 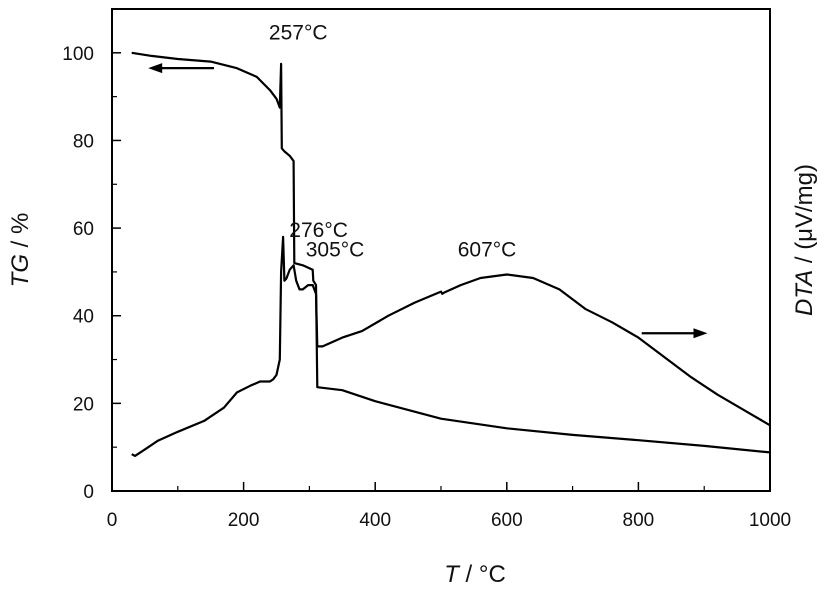 I want to click on peak-annotation: 276°C, so click(x=318, y=230).